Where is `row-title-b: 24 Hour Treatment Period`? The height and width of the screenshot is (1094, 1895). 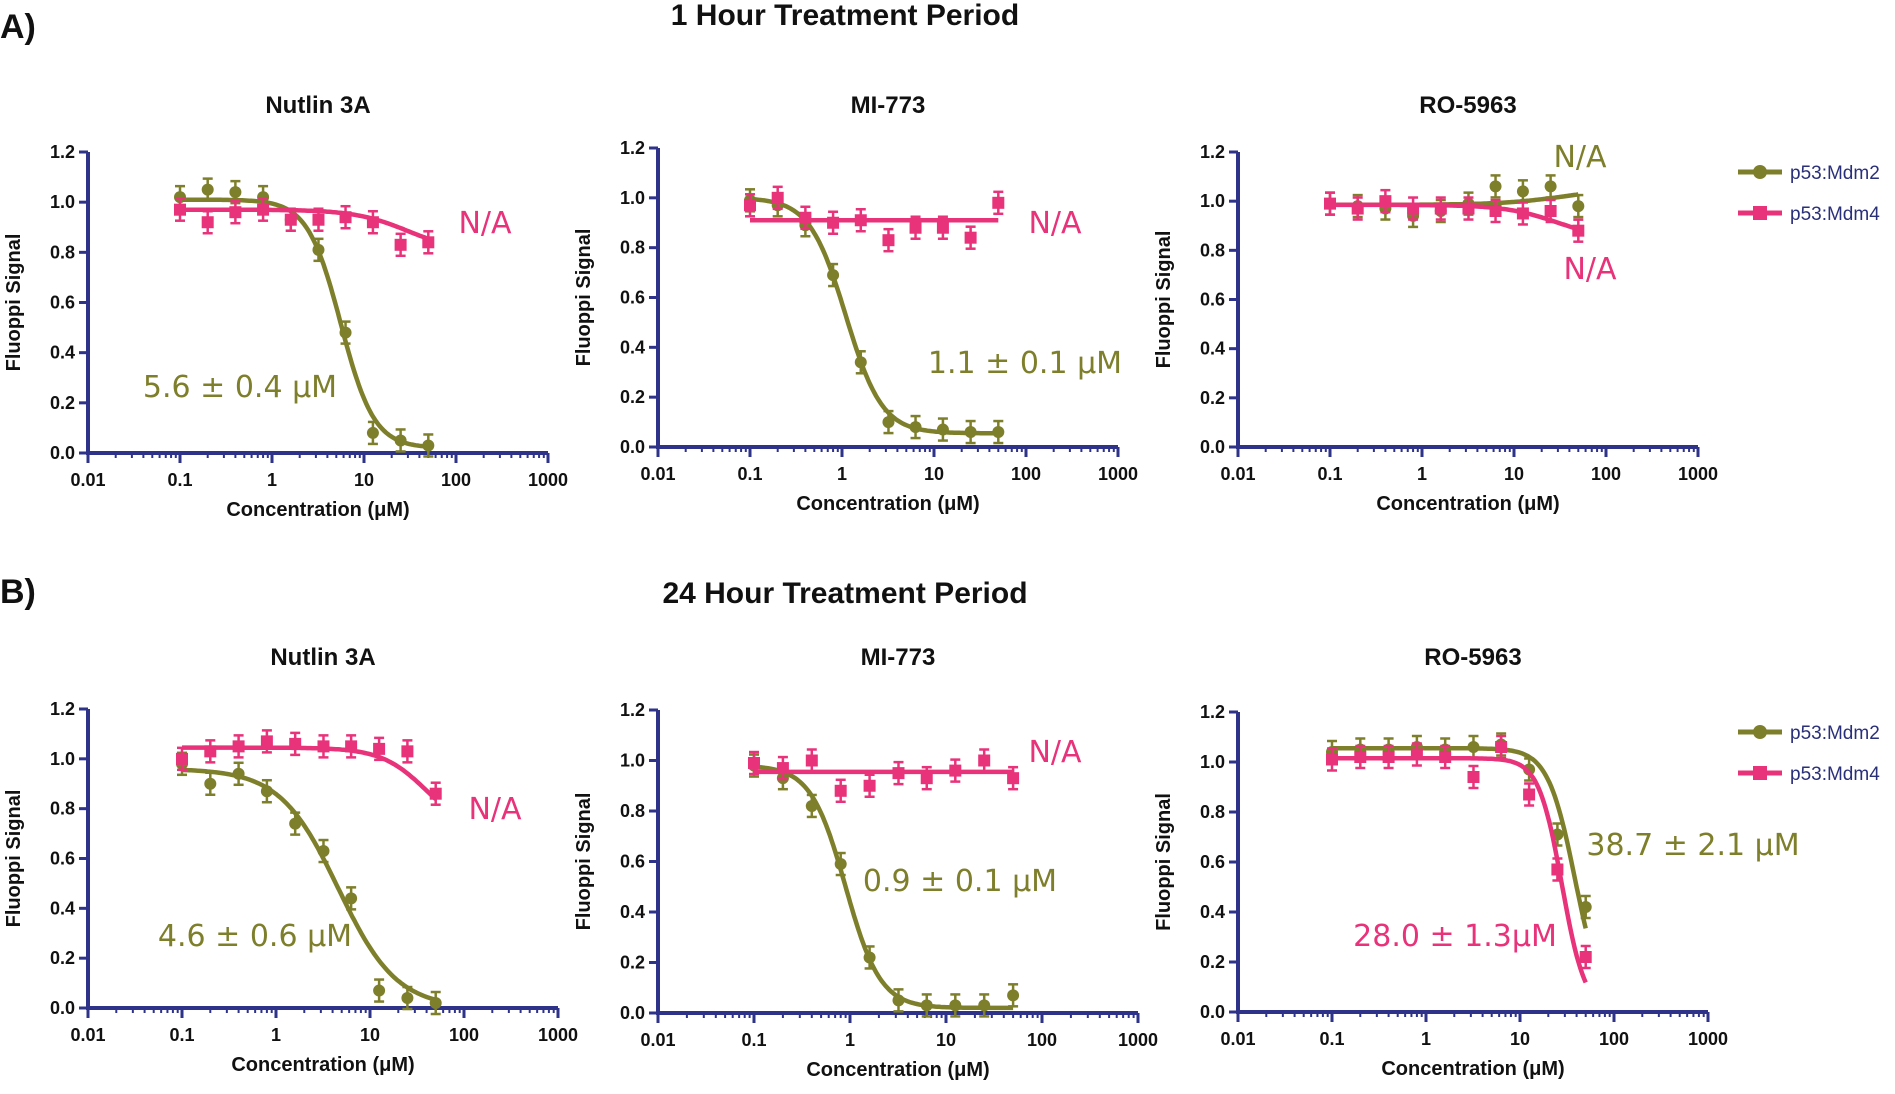
row-title-b: 24 Hour Treatment Period is located at coordinates (844, 593).